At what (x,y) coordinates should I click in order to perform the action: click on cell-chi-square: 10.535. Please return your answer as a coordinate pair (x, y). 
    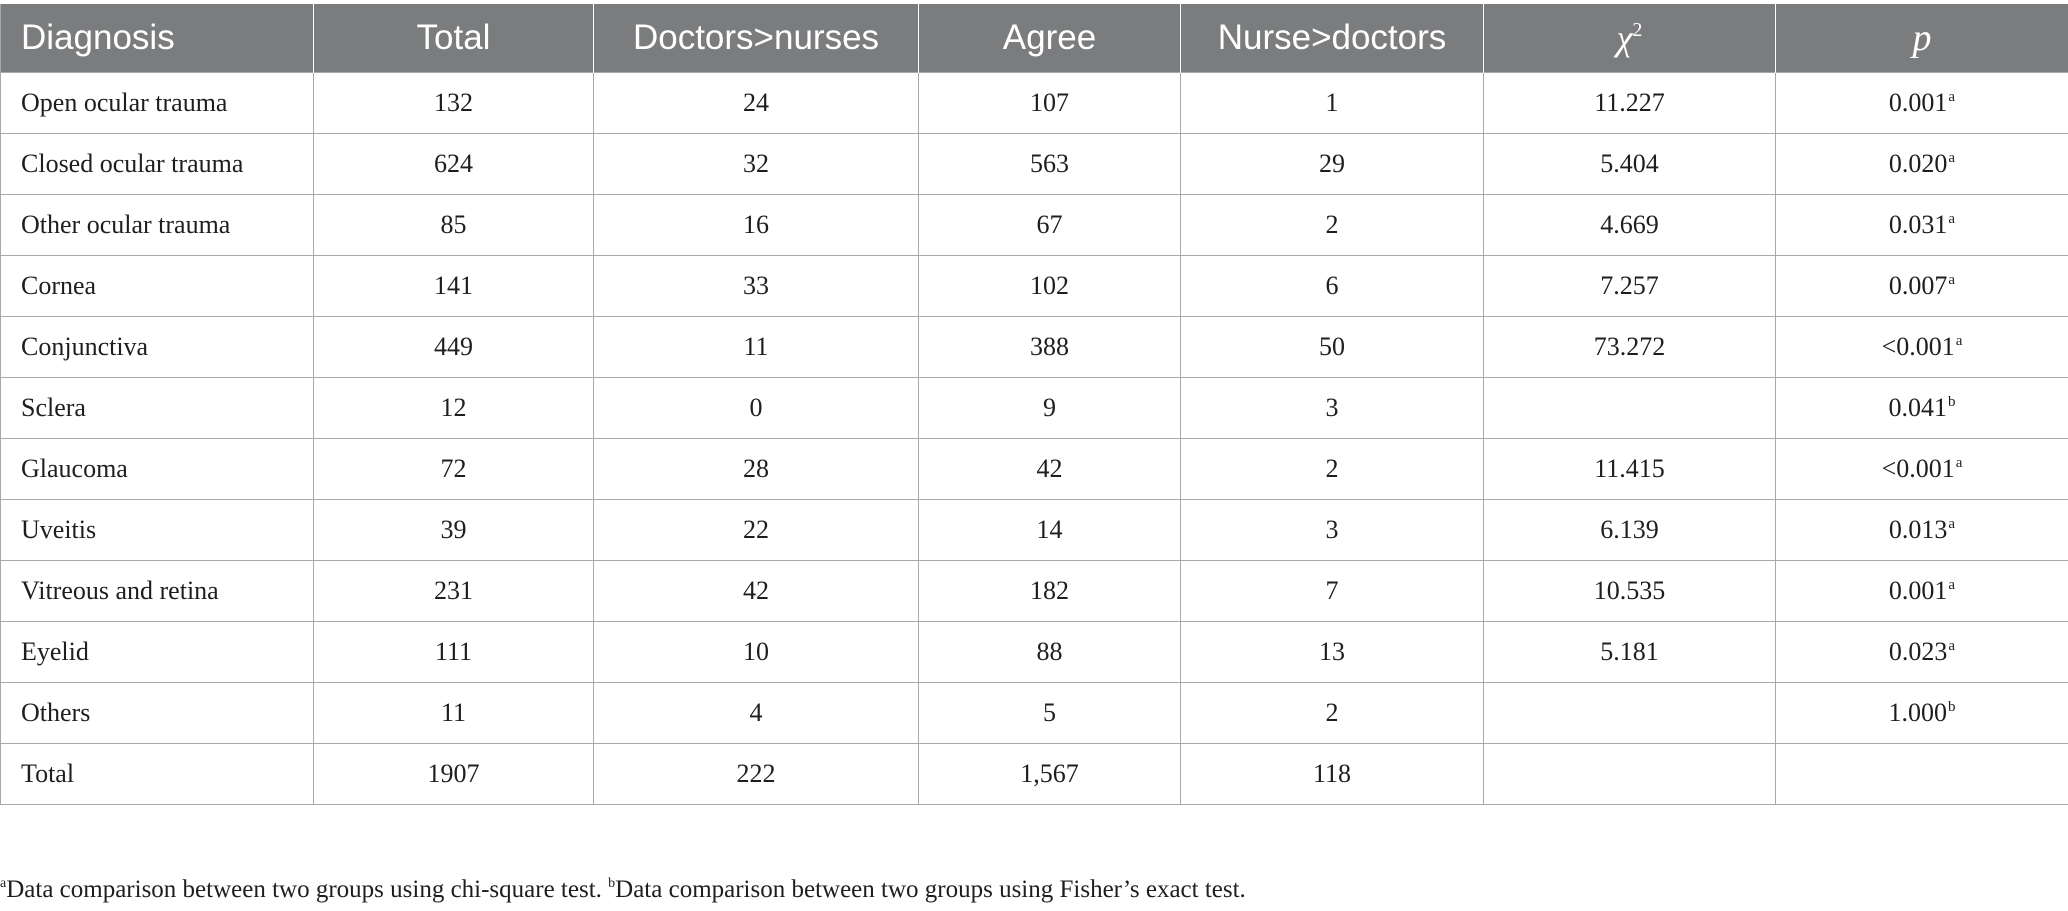
    Looking at the image, I should click on (1629, 591).